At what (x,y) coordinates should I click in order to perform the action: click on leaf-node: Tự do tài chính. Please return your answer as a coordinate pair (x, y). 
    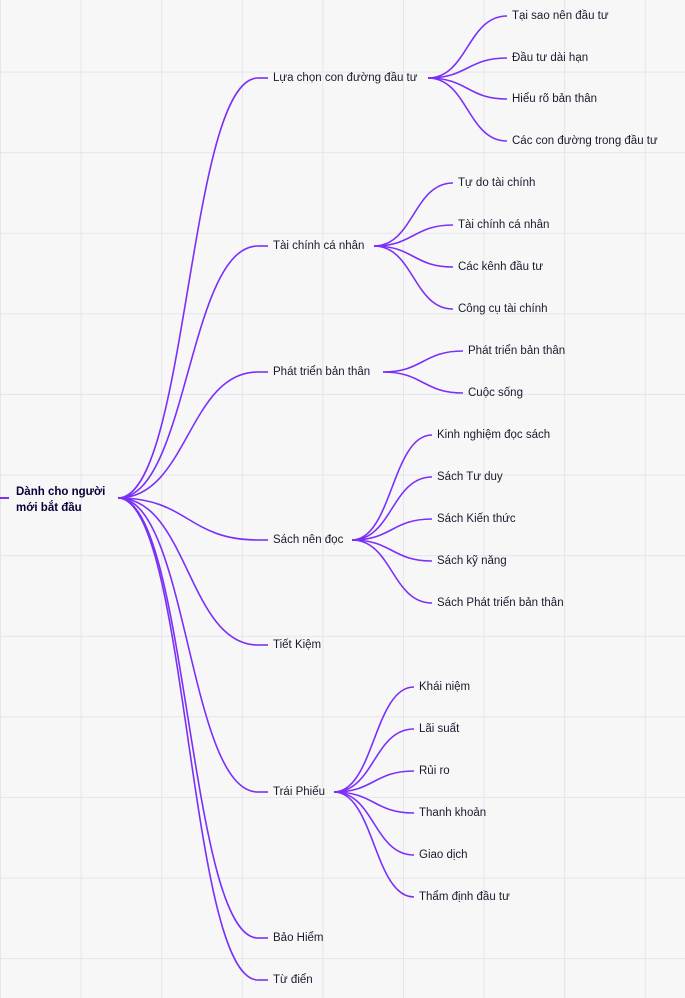
    Looking at the image, I should click on (497, 183).